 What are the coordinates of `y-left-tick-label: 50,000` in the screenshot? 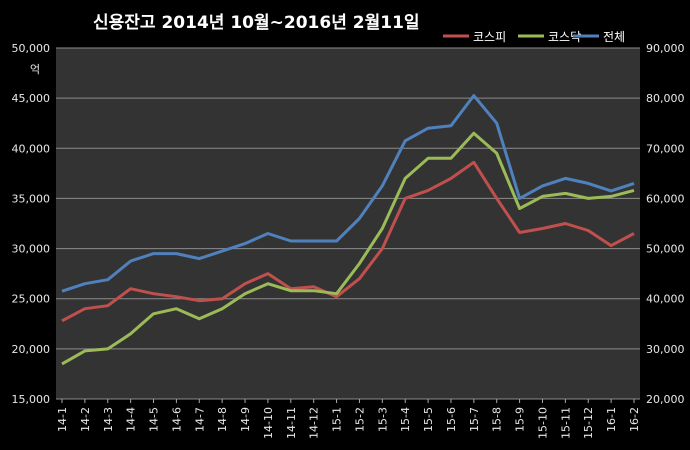 It's located at (31, 48).